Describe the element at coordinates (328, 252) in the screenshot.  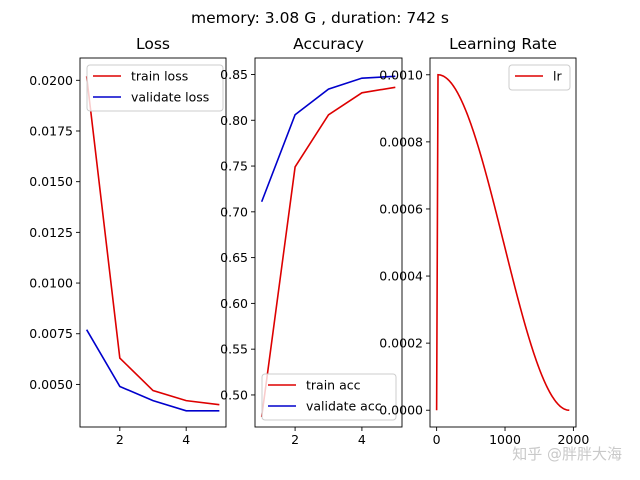
I see `accuracy-series-train-acc-line` at that location.